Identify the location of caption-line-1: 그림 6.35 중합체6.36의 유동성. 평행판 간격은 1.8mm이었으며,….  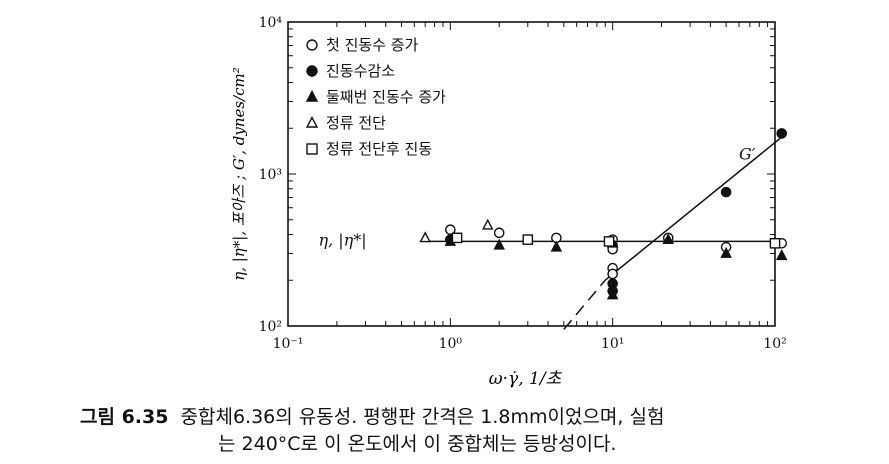
(480, 417).